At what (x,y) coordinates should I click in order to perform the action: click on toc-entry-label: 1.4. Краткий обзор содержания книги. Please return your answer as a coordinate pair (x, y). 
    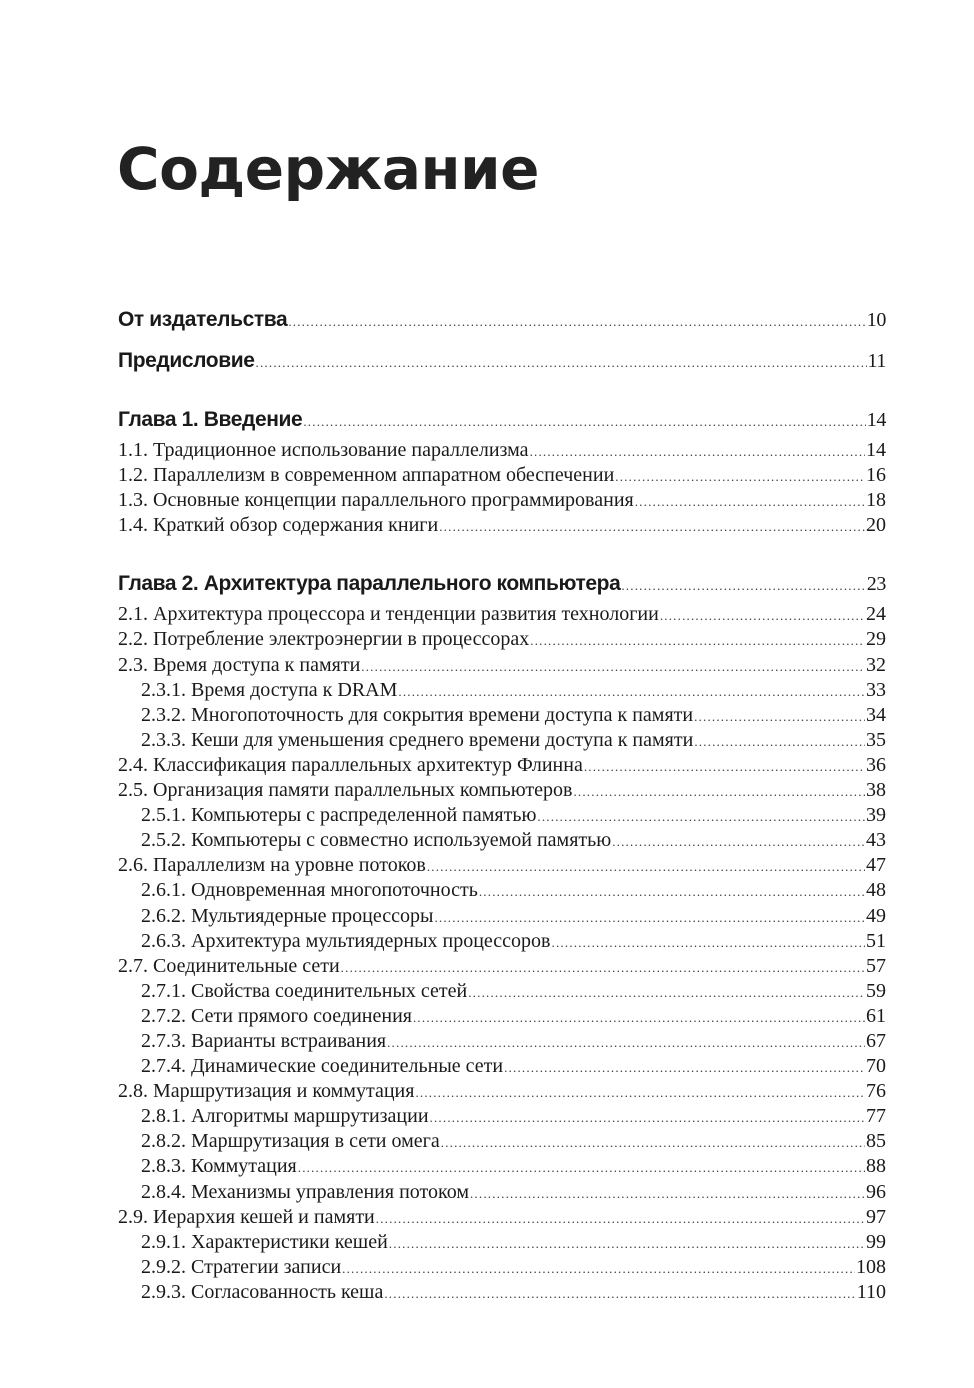
    Looking at the image, I should click on (278, 525).